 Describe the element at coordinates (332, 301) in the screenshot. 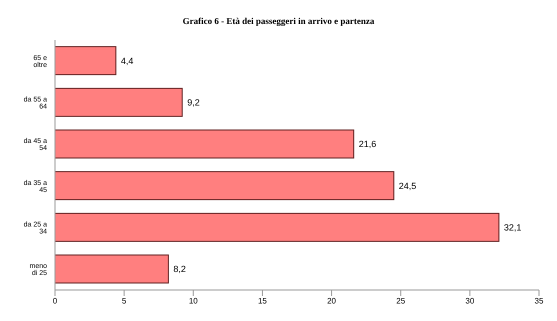

I see `x-tick-label: 20` at that location.